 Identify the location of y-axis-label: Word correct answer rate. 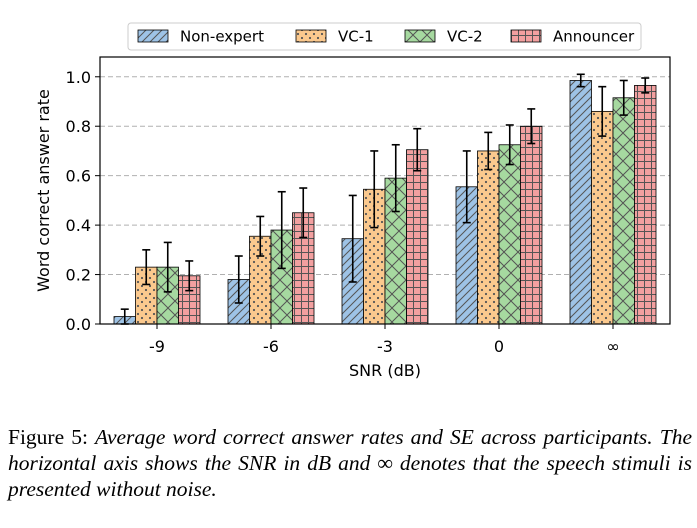
(43, 190).